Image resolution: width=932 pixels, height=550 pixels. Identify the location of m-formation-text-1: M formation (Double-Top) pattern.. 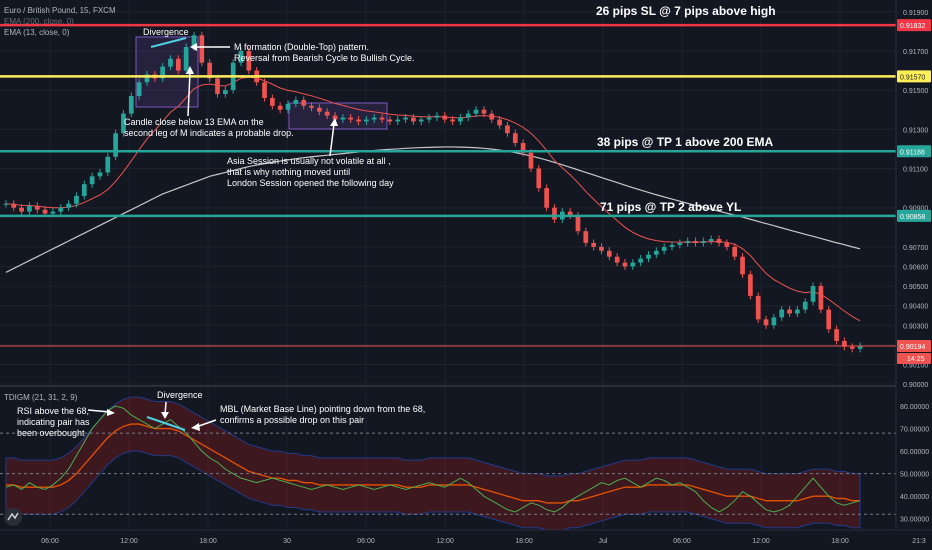
(301, 47).